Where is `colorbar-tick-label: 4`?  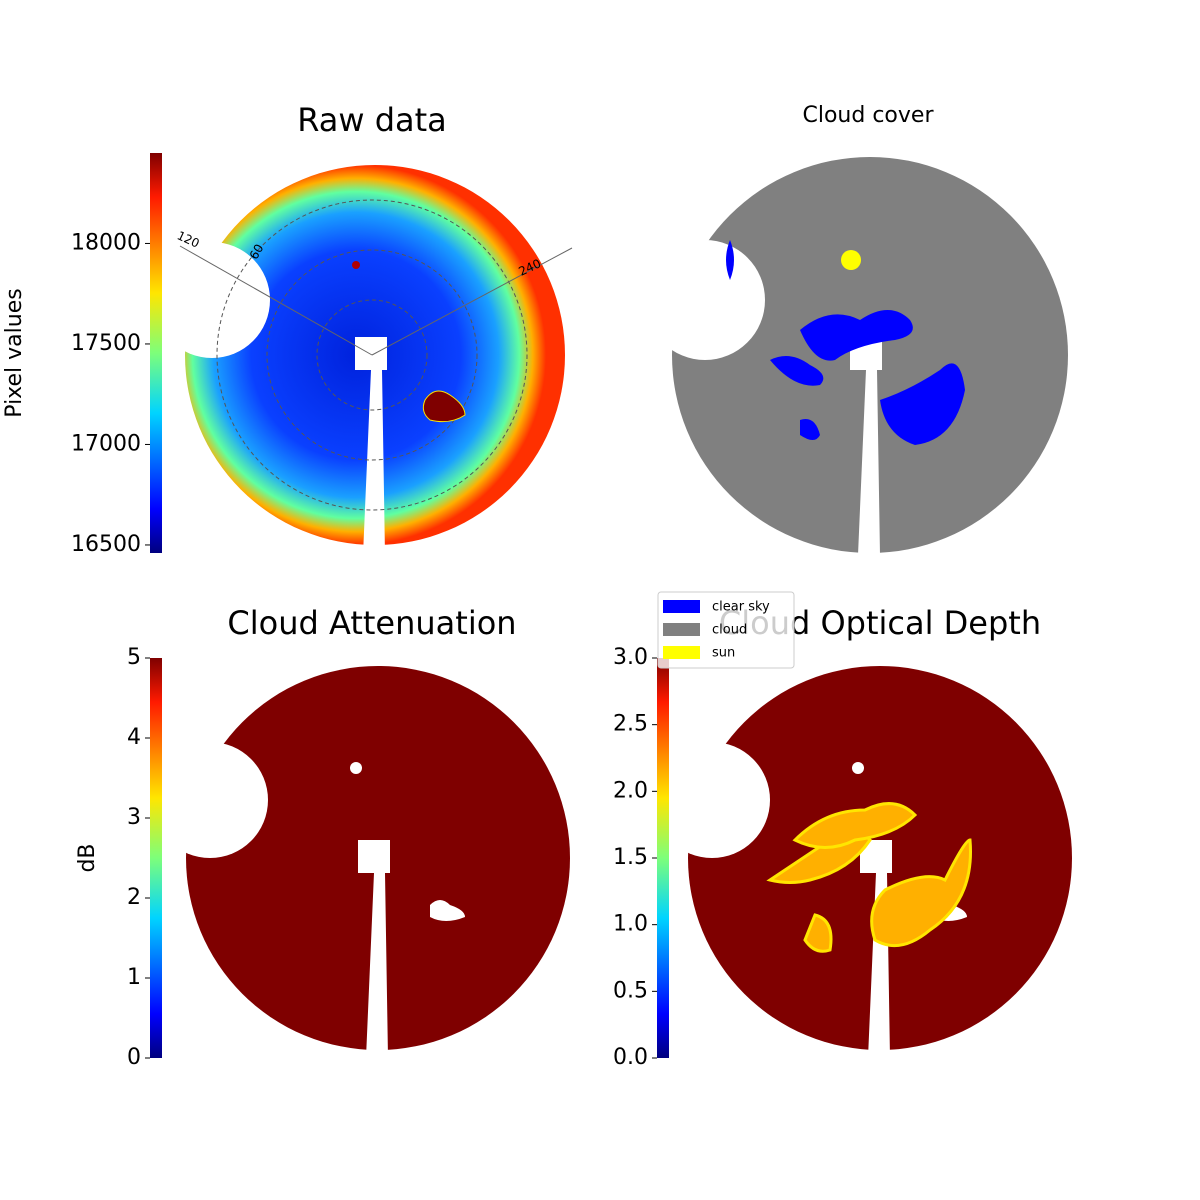
colorbar-tick-label: 4 is located at coordinates (134, 737).